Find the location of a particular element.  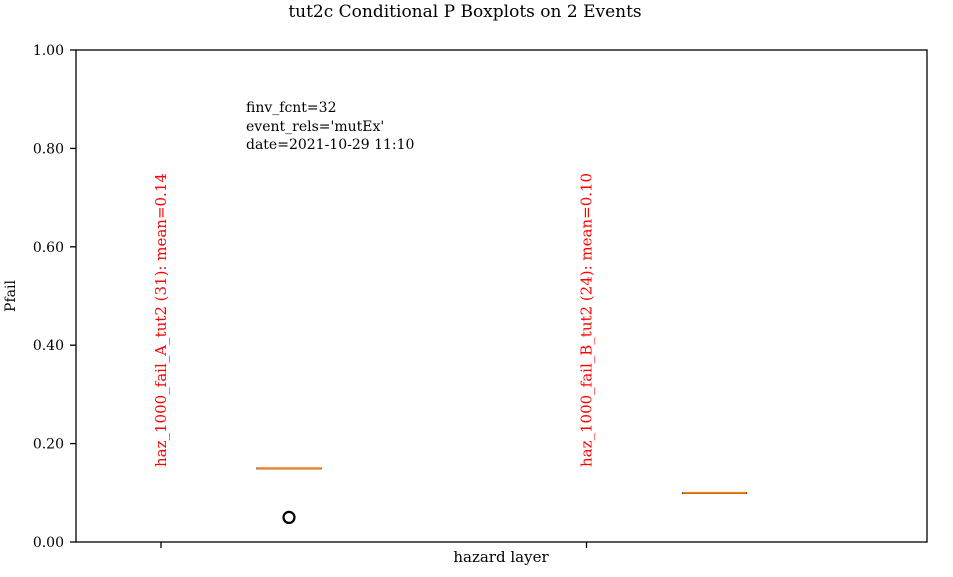

x-axis is located at coordinates (374, 545).